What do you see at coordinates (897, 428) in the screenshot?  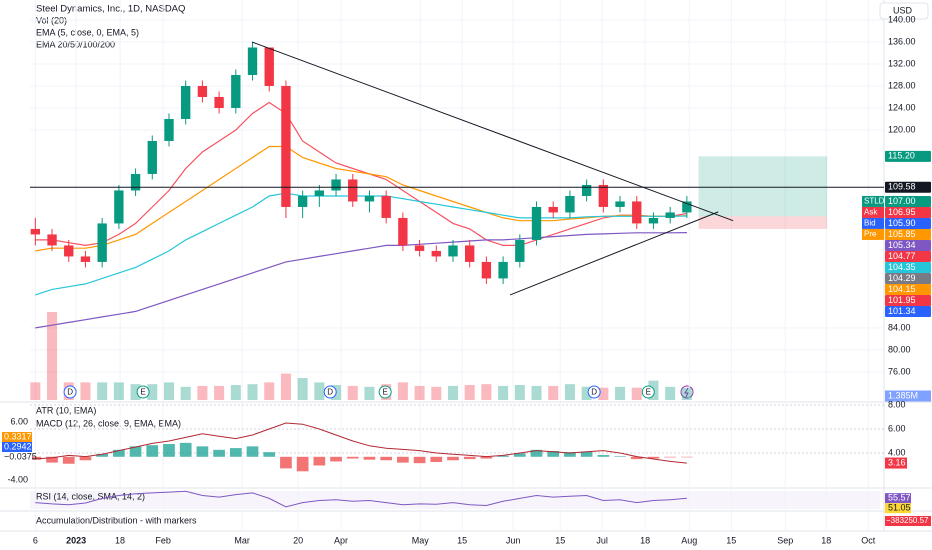 I see `y-tick-label: 6.00` at bounding box center [897, 428].